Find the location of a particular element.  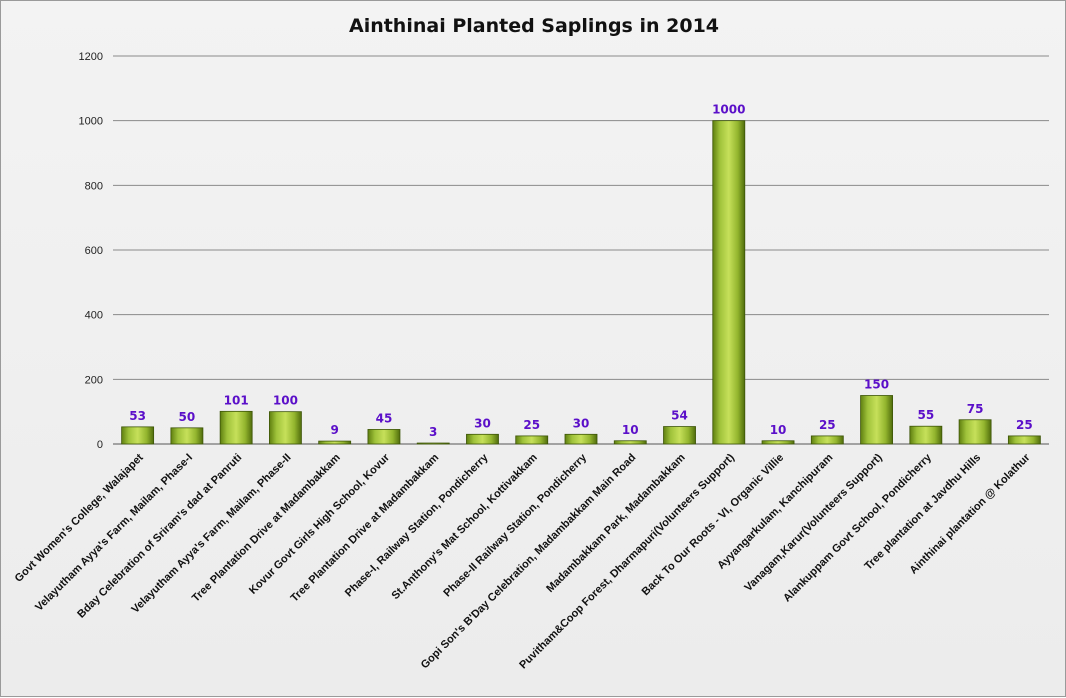

data-label: 50 is located at coordinates (187, 417).